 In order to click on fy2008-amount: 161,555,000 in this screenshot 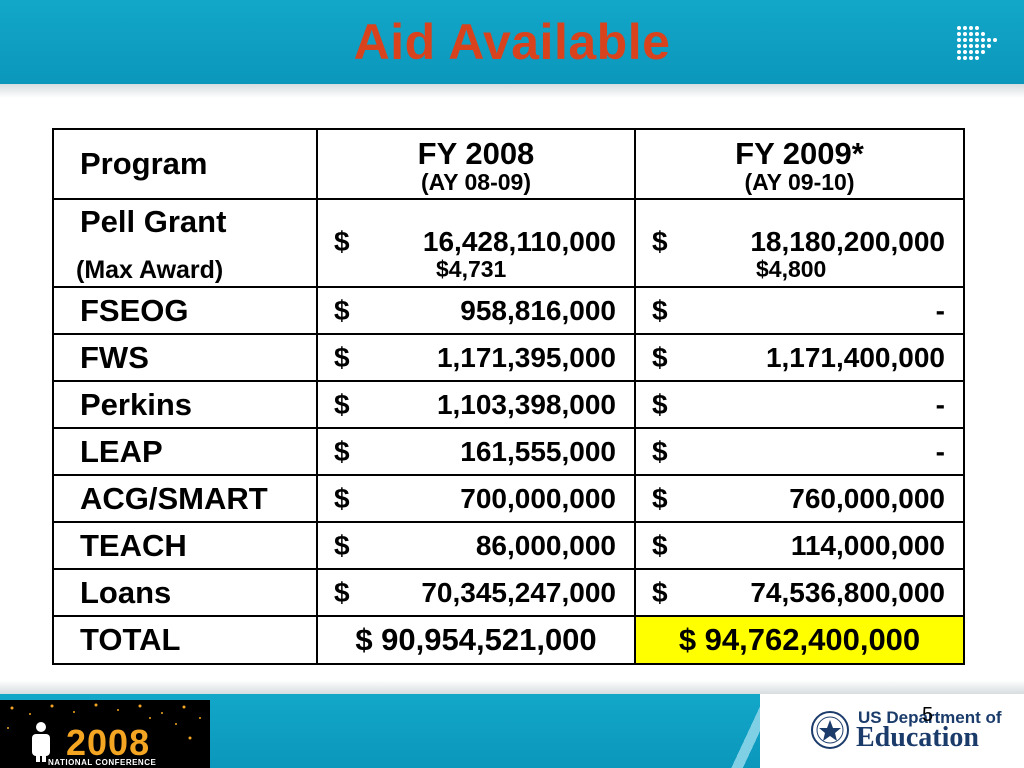, I will do `click(538, 451)`.